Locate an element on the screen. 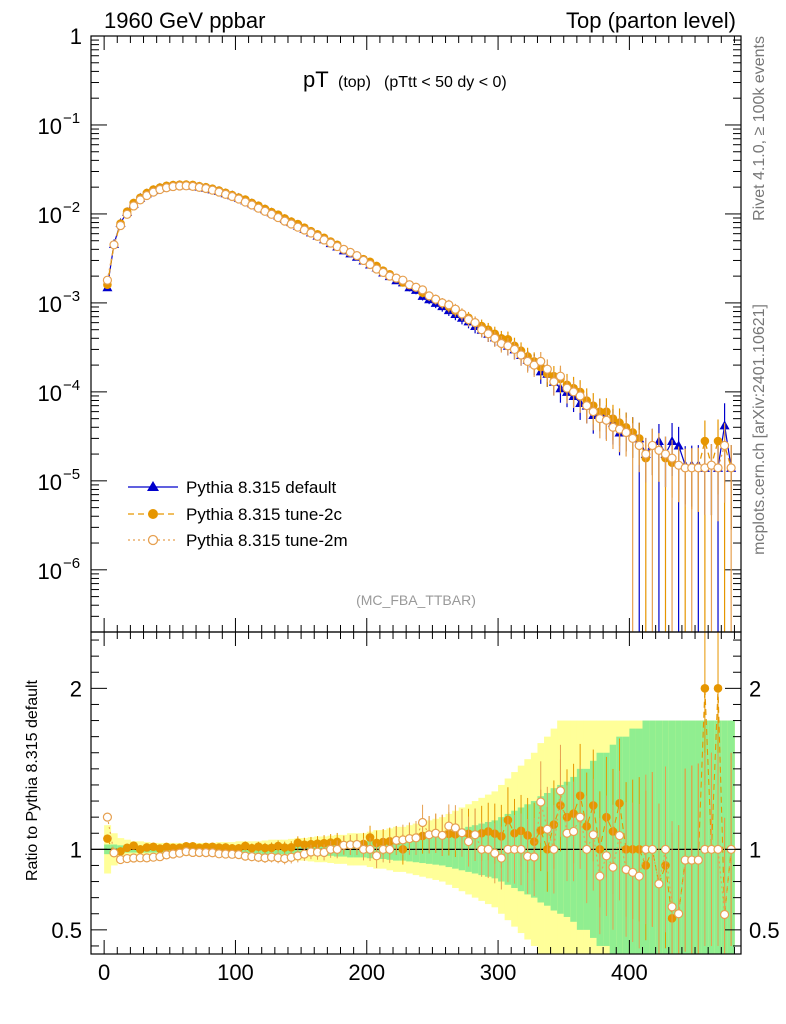 The width and height of the screenshot is (786, 1024). energy-label: 1960 GeV ppbar is located at coordinates (184, 20).